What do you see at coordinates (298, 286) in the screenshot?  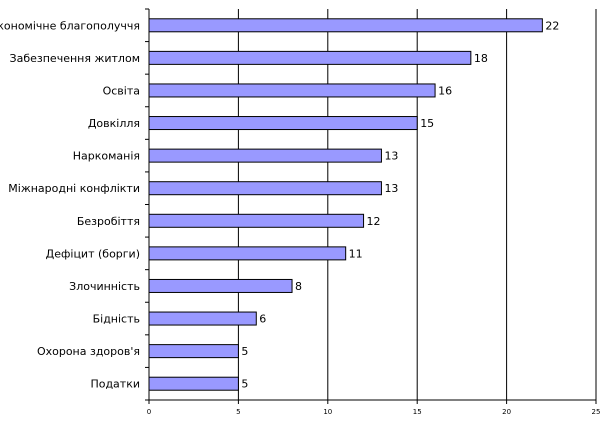 I see `bar-value-label: 8` at bounding box center [298, 286].